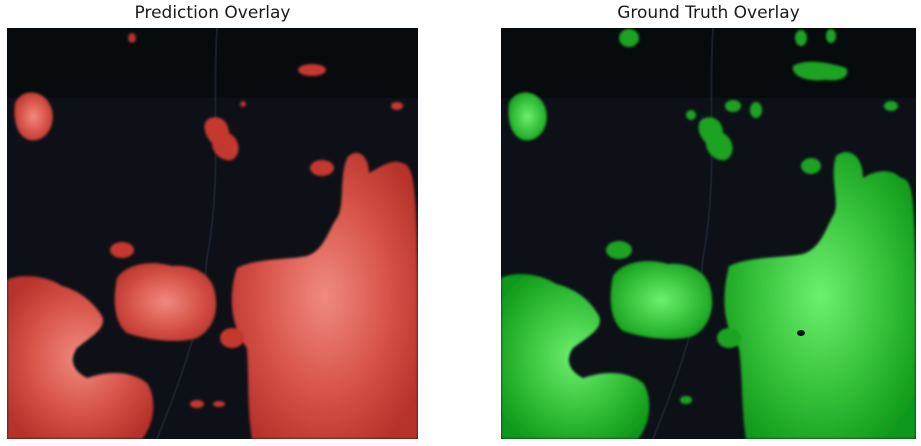 This screenshot has height=446, width=921. Describe the element at coordinates (212, 13) in the screenshot. I see `prediction-overlay-title: Prediction Overlay` at that location.